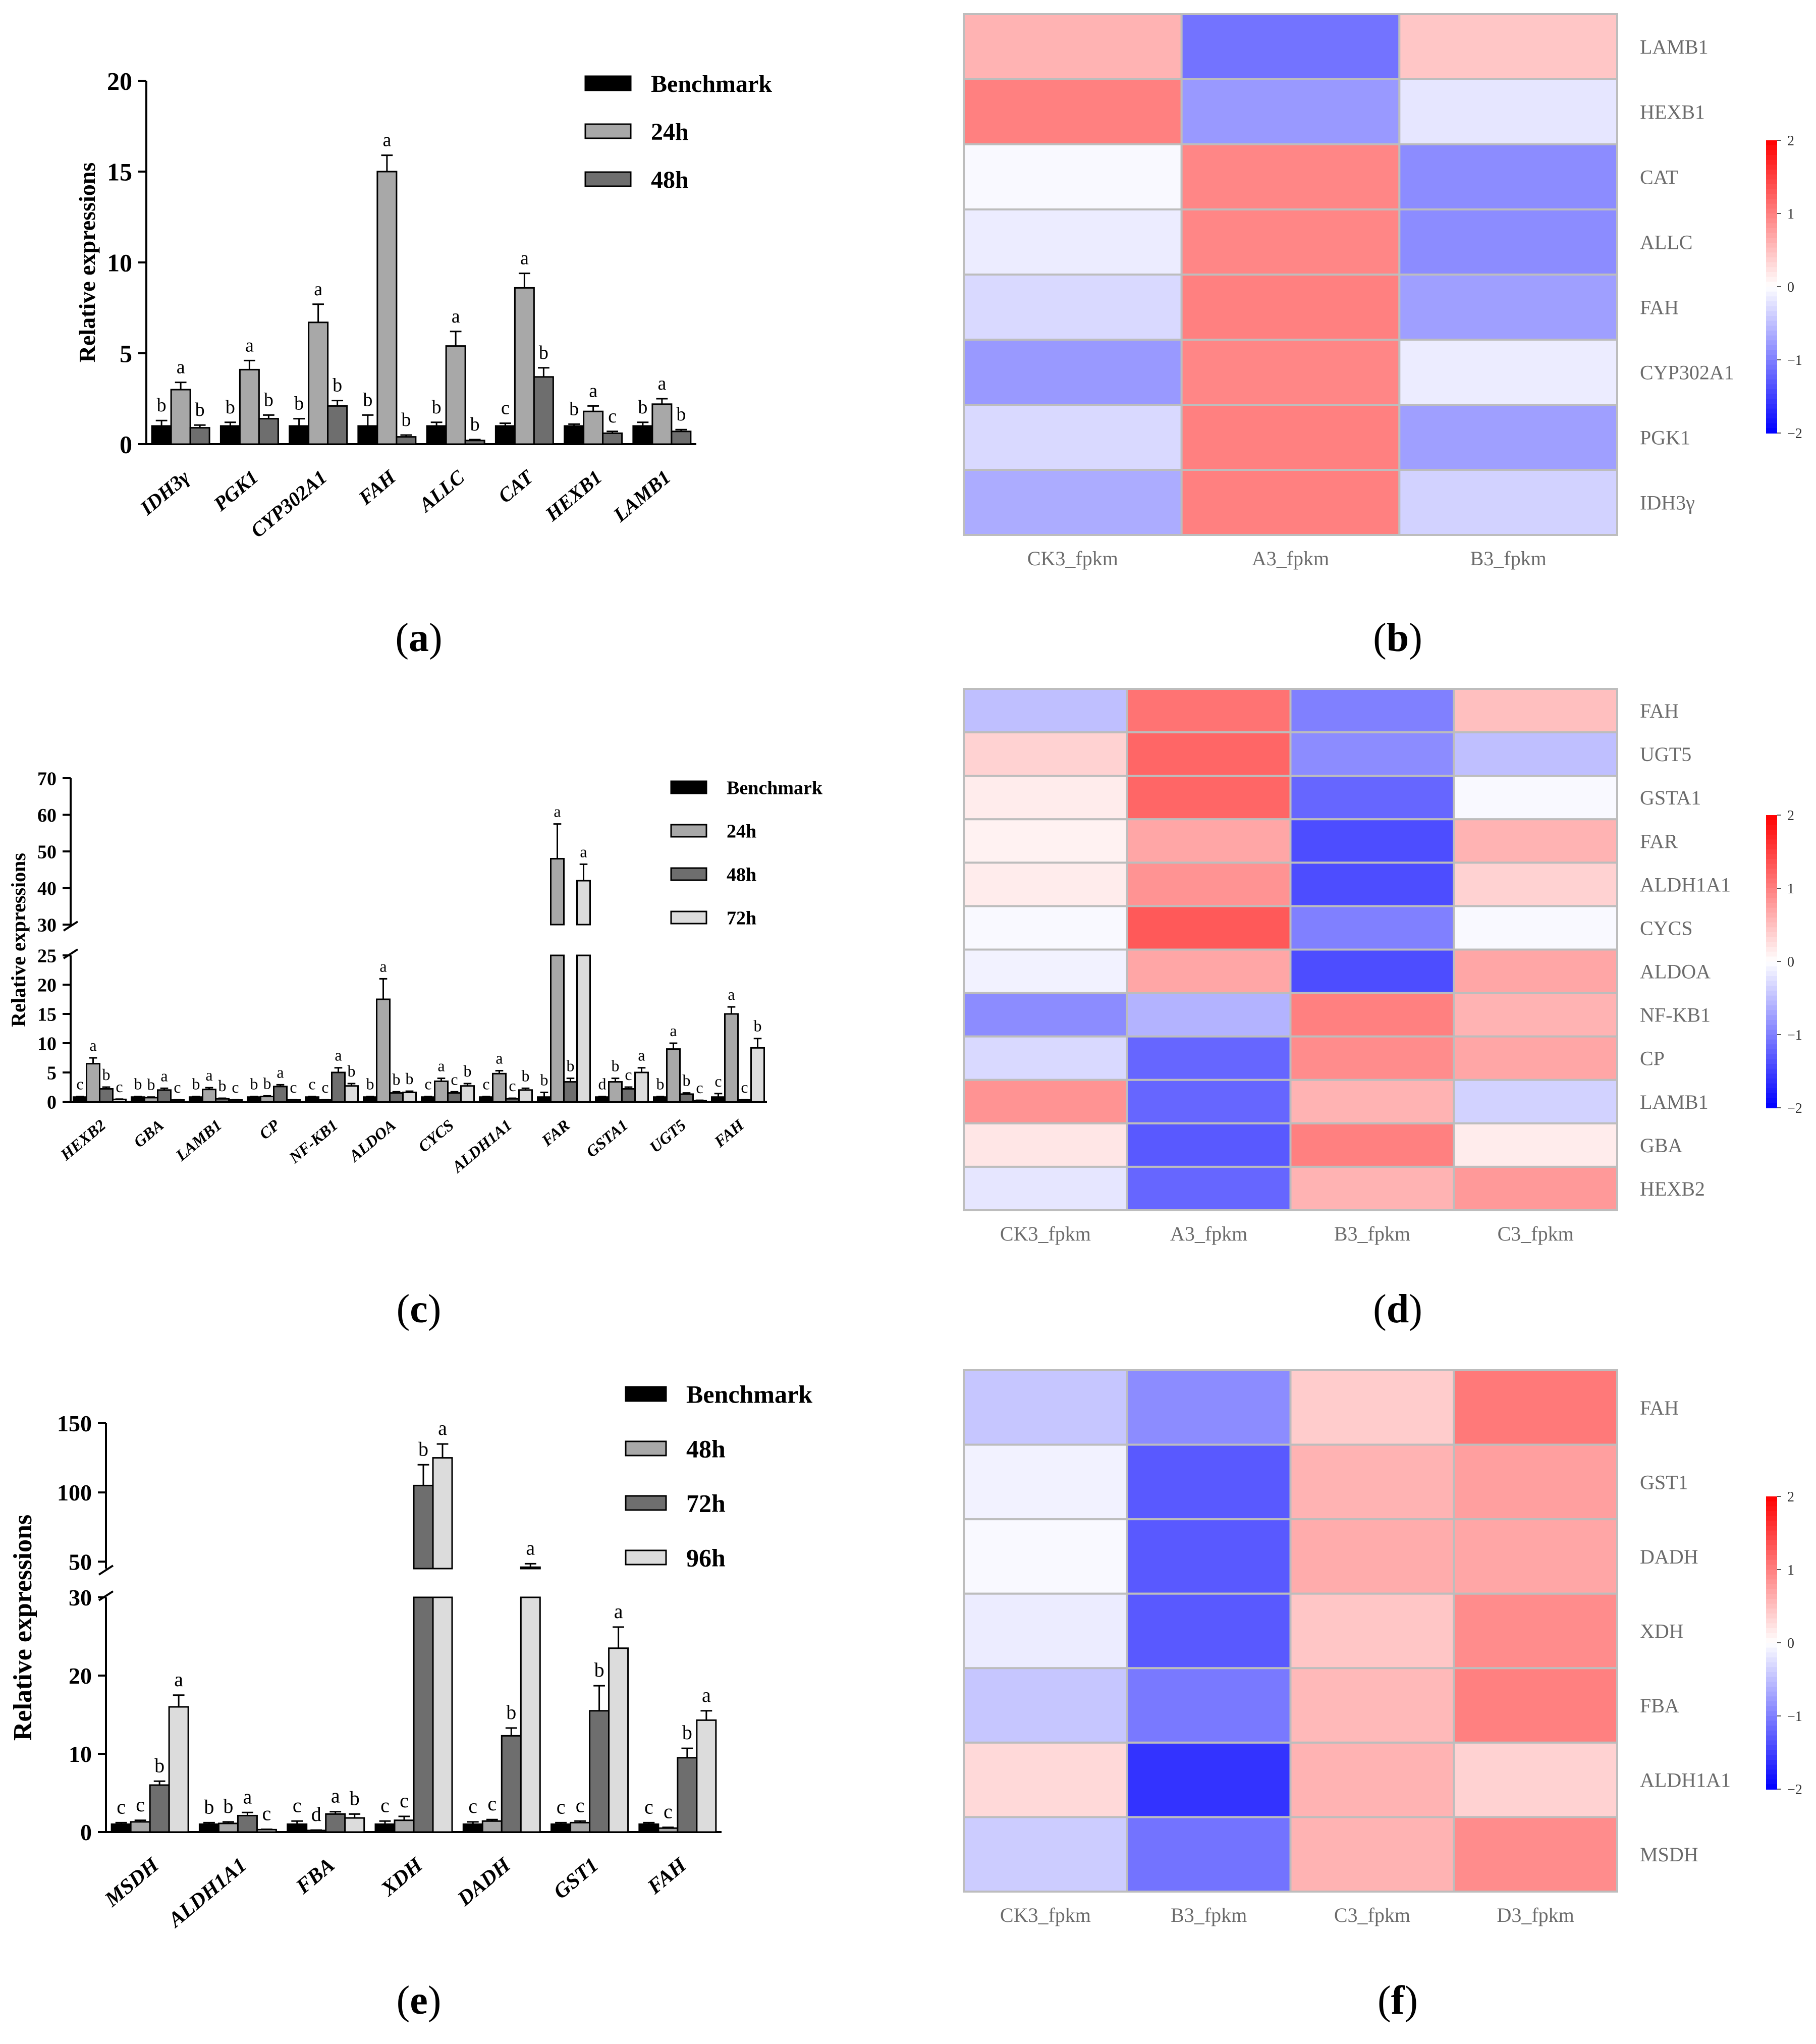  Describe the element at coordinates (74, 1492) in the screenshot. I see `y-tick-label: 100` at that location.